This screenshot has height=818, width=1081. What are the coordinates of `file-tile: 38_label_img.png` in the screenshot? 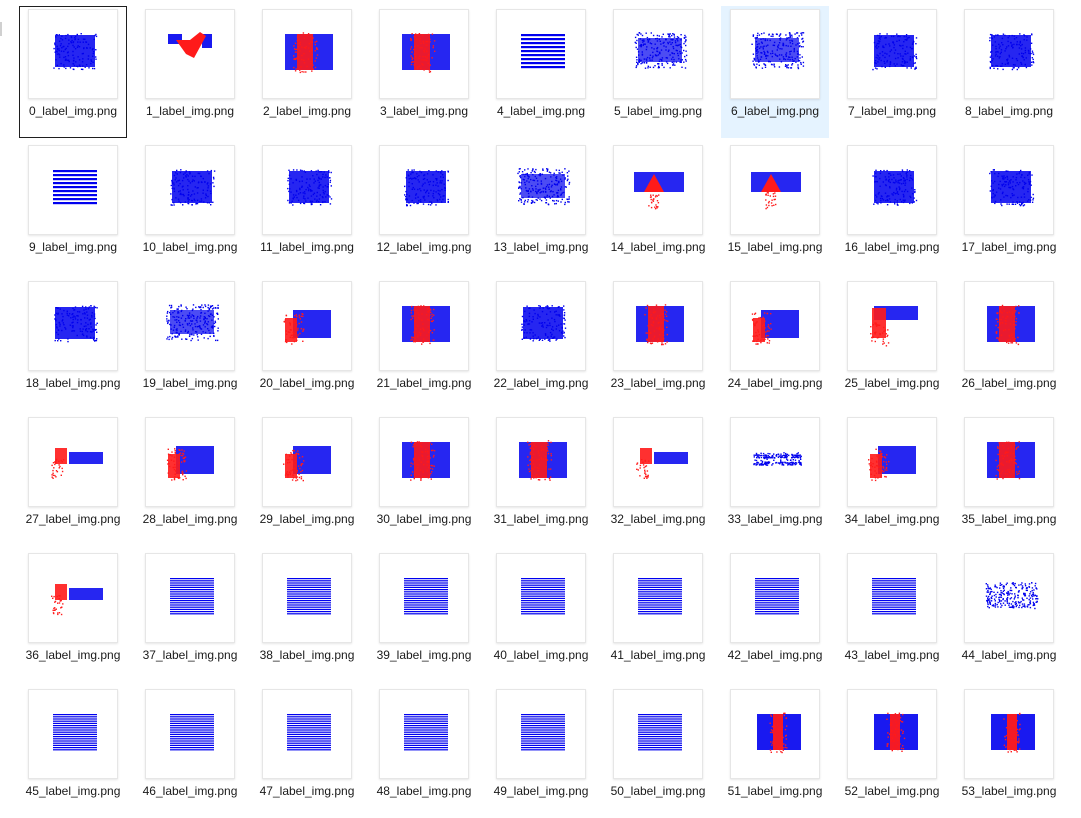 It's located at (307, 616).